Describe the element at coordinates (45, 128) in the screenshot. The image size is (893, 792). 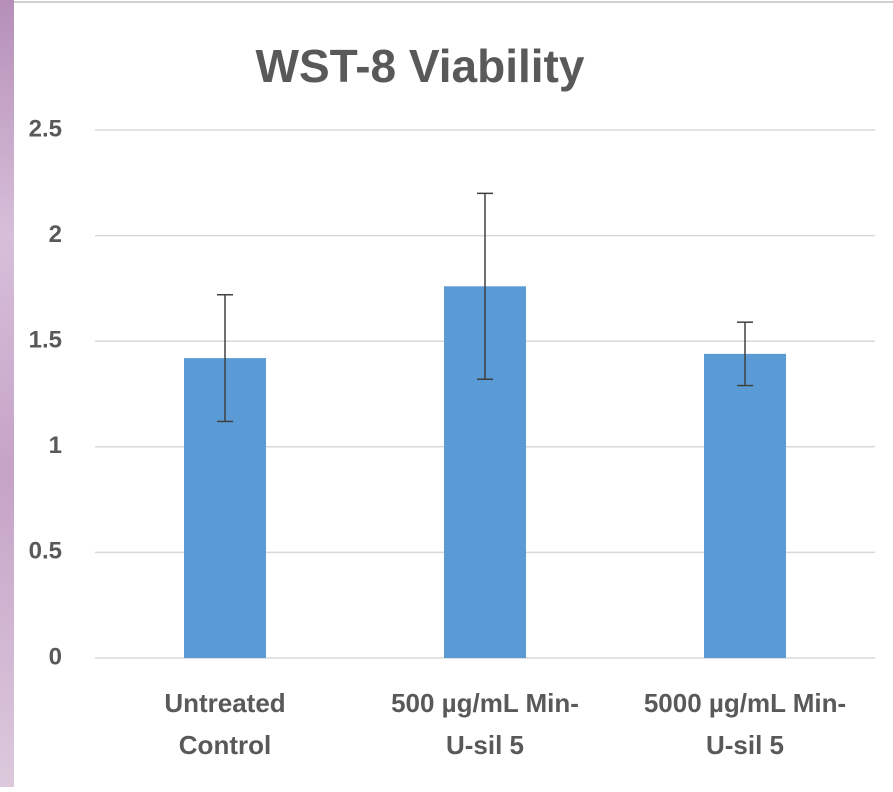
I see `y-tick-label: 2.5` at that location.